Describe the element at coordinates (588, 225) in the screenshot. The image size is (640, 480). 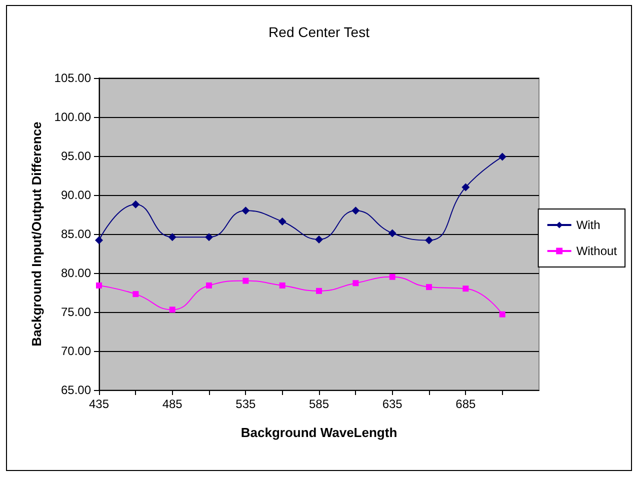
I see `legend-label: With` at that location.